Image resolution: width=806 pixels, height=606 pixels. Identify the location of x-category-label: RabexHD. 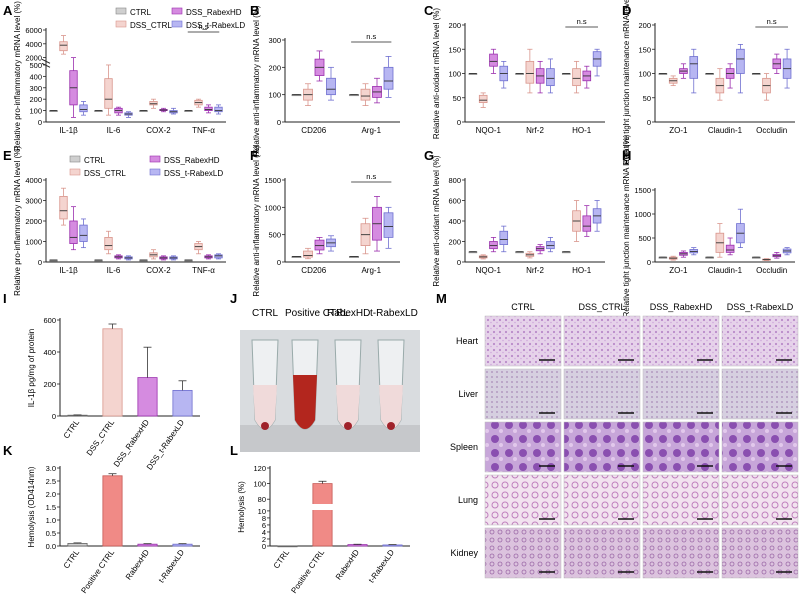
(137, 565).